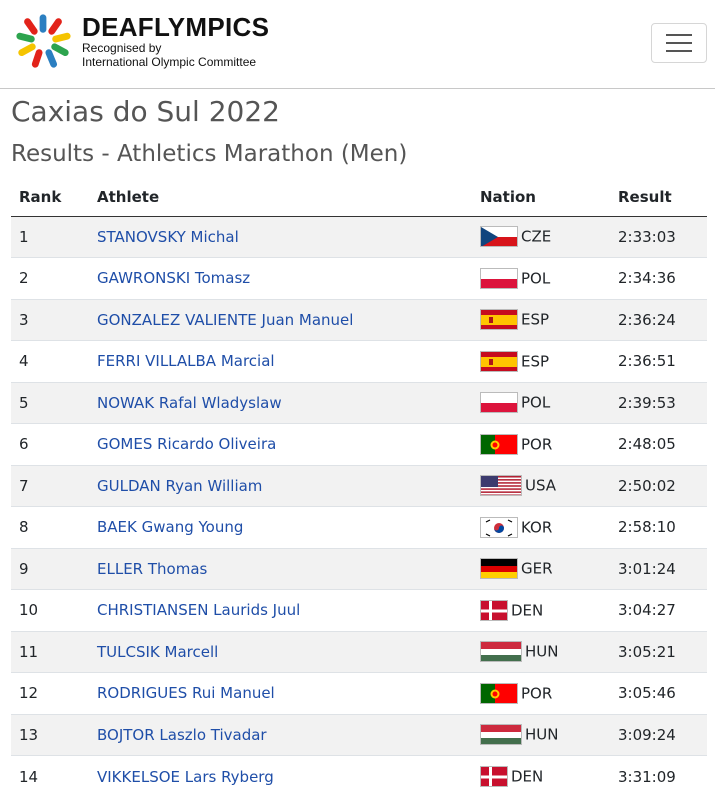  What do you see at coordinates (174, 278) in the screenshot?
I see `athlete-link: GAWRONSKI Tomasz` at bounding box center [174, 278].